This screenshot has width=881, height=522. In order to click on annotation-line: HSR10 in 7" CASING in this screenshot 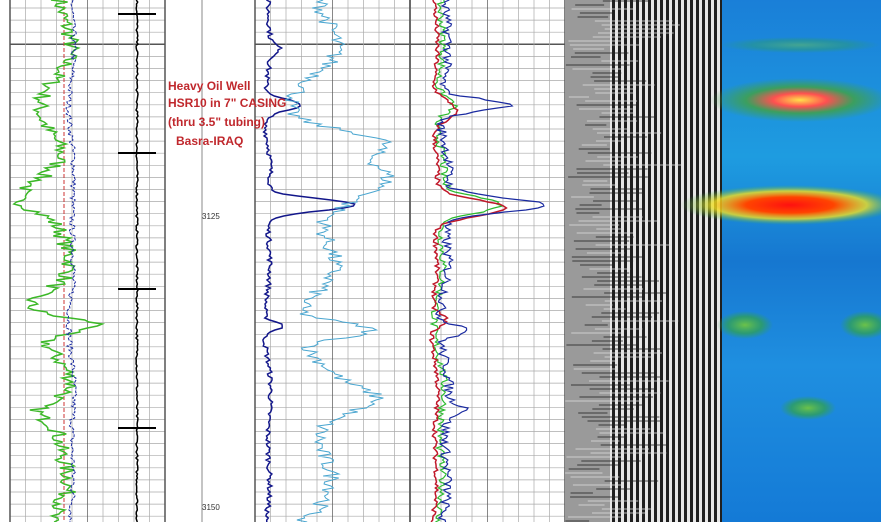, I will do `click(227, 103)`.